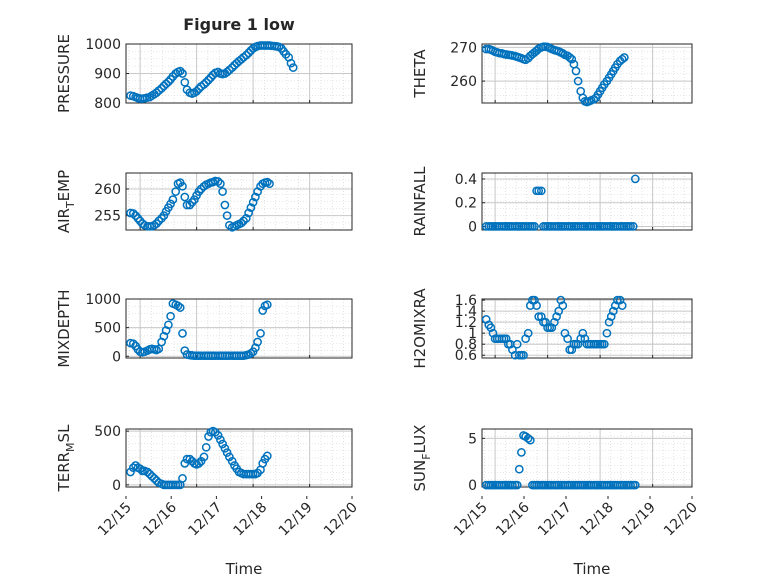 This screenshot has width=778, height=583. I want to click on y-tick-label: 0.6, so click(466, 356).